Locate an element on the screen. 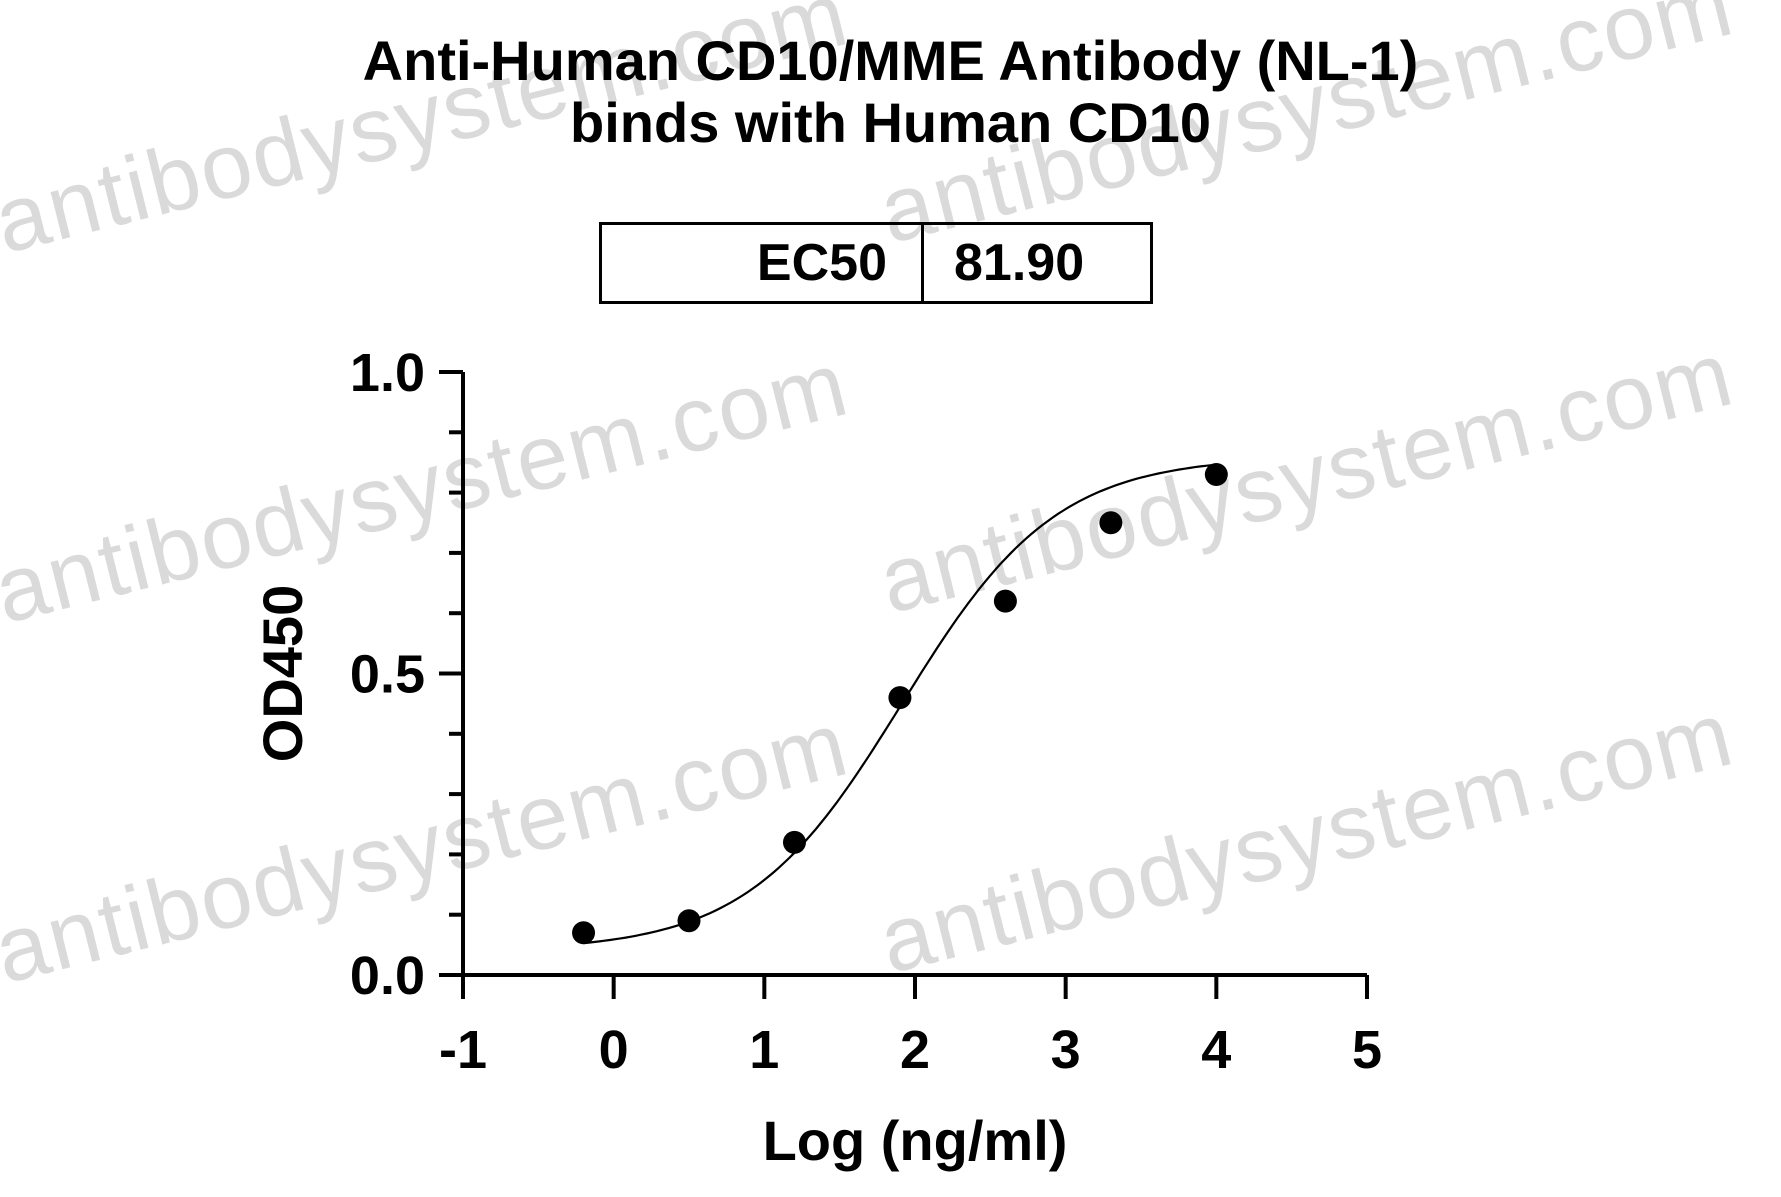 Image resolution: width=1781 pixels, height=1197 pixels. y-tick-label: 0.5 is located at coordinates (387, 675).